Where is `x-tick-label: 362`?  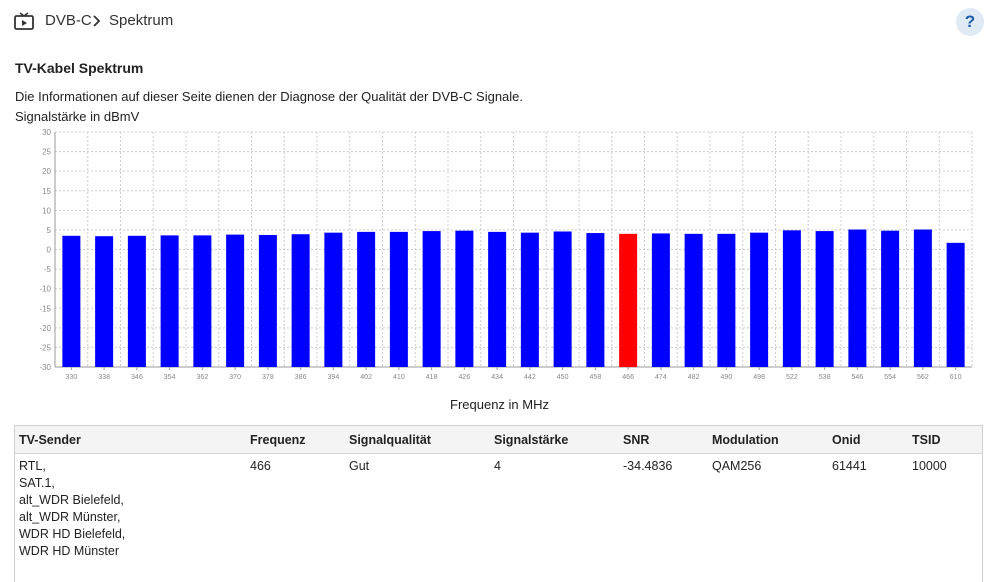 x-tick-label: 362 is located at coordinates (203, 377).